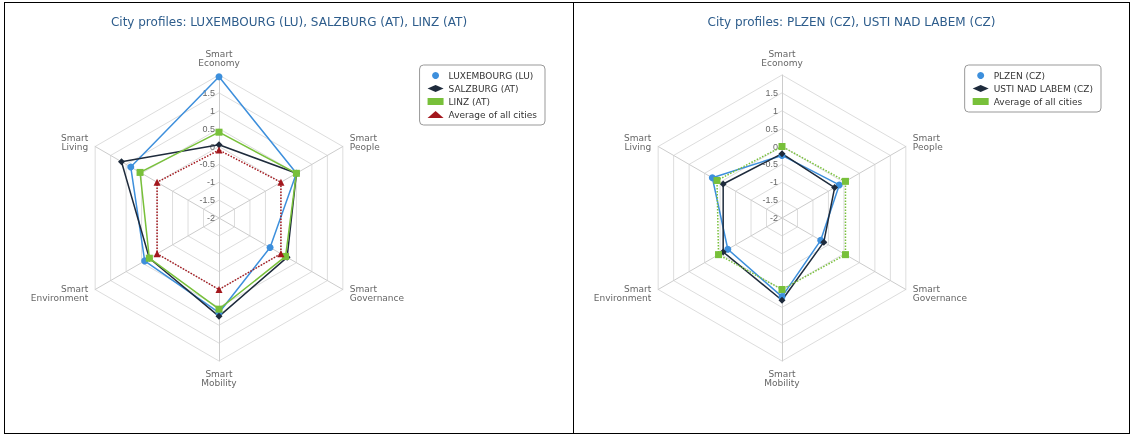 This screenshot has height=436, width=1134. What do you see at coordinates (771, 92) in the screenshot?
I see `y-tick-label: 1.5` at bounding box center [771, 92].